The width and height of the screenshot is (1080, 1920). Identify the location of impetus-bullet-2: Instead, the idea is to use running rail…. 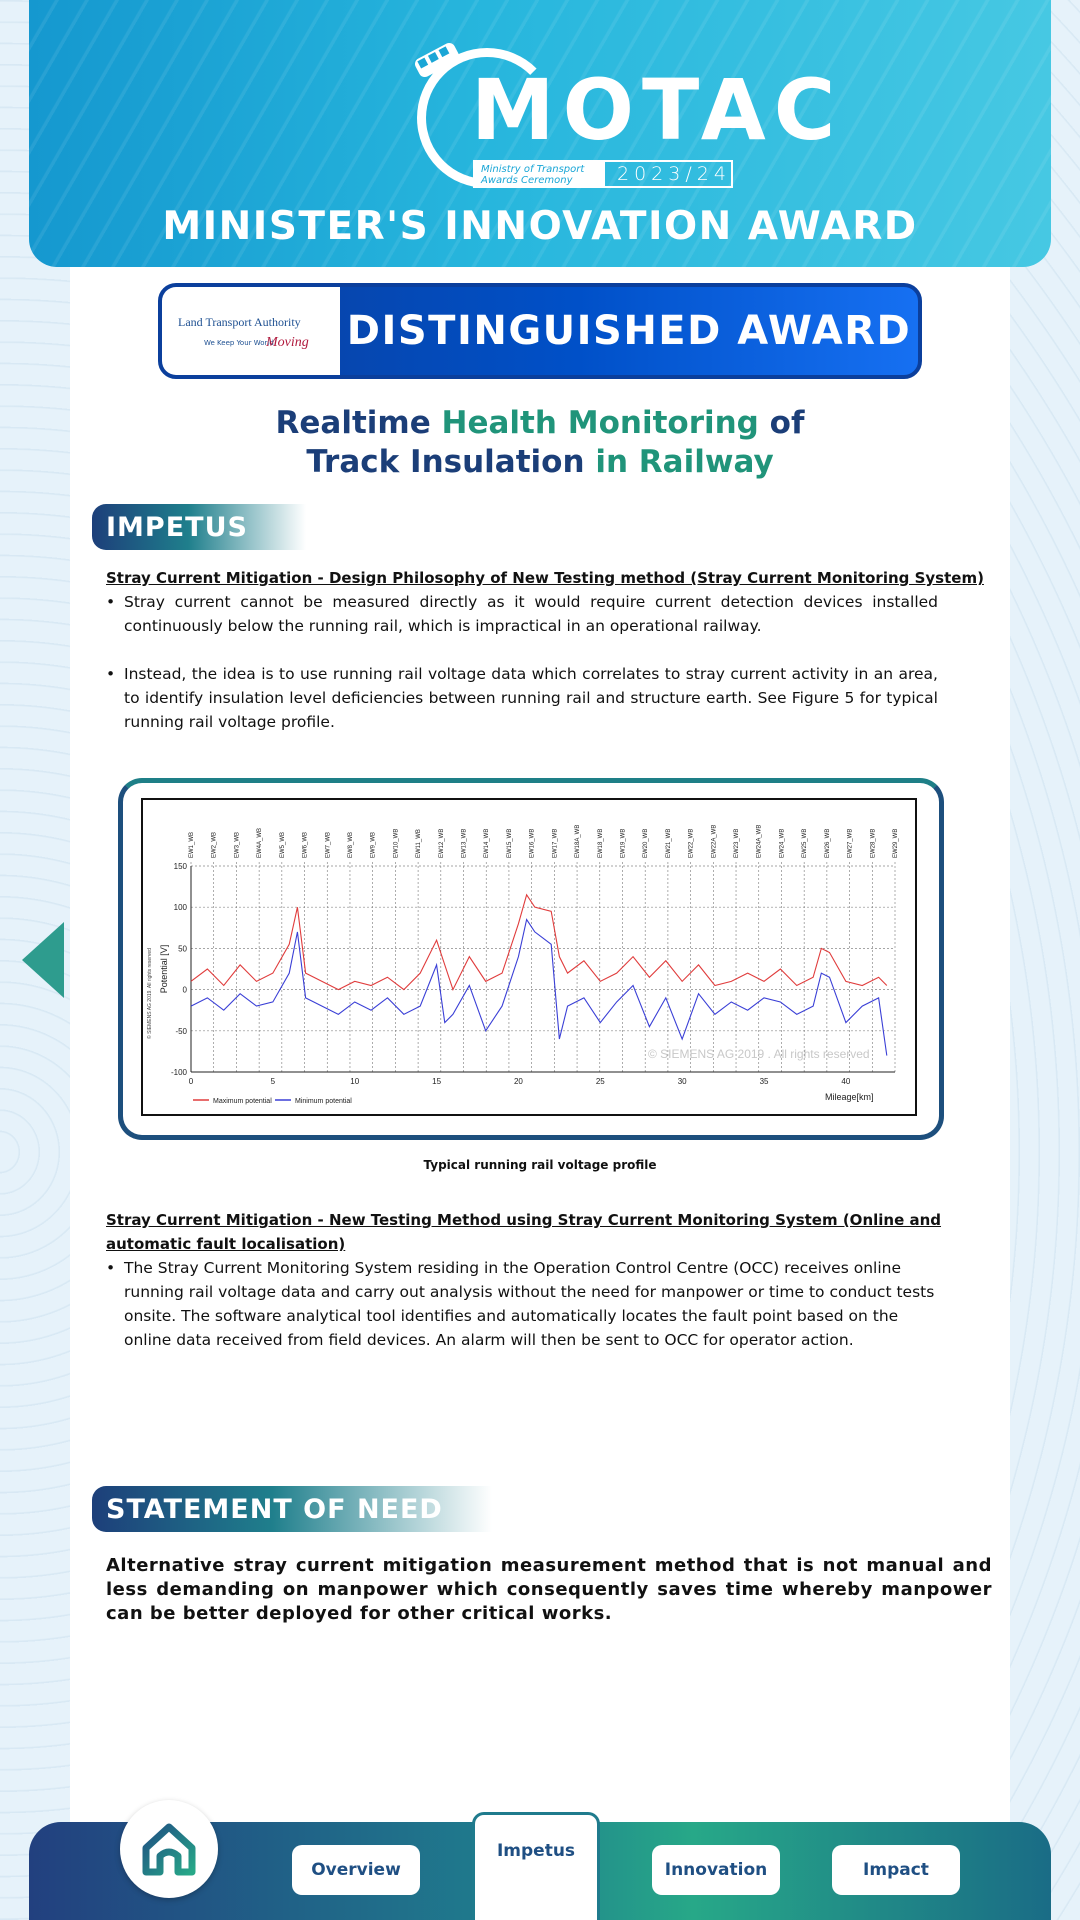
(522, 698).